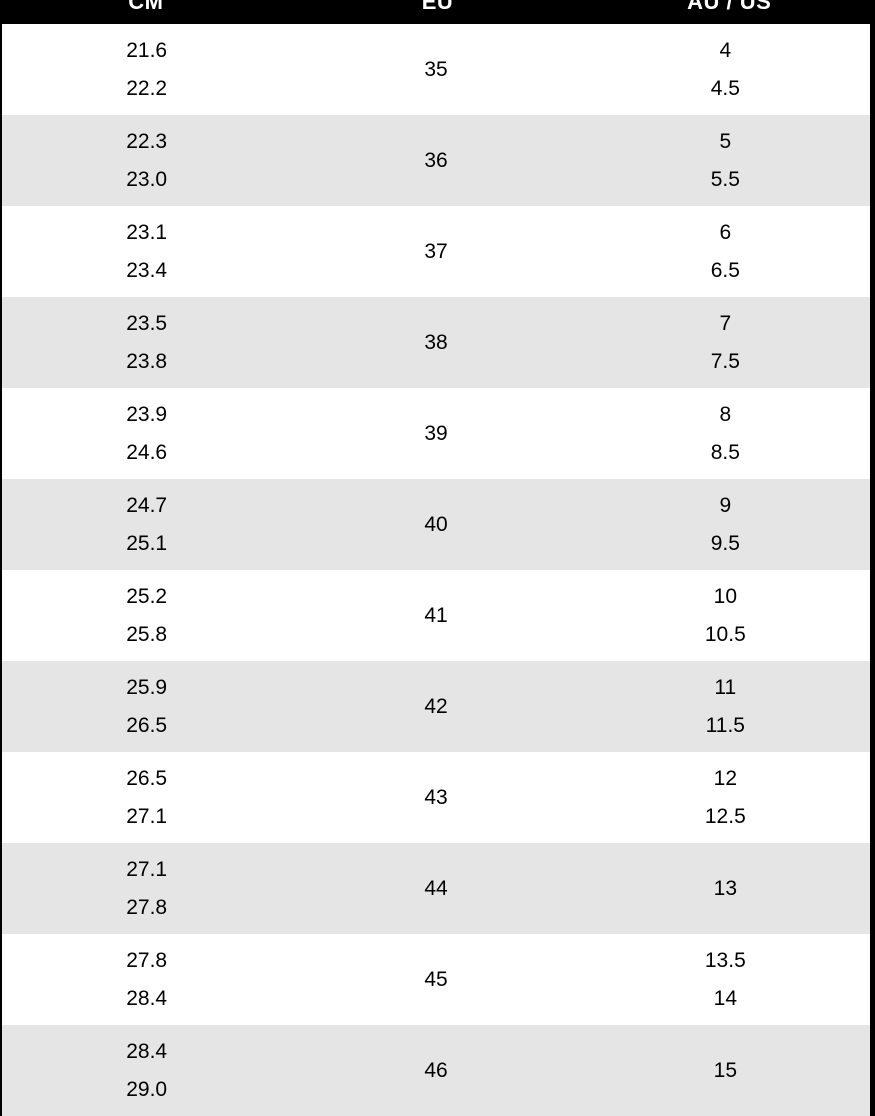 This screenshot has width=875, height=1116. What do you see at coordinates (147, 415) in the screenshot?
I see `cell-value: 23.9` at bounding box center [147, 415].